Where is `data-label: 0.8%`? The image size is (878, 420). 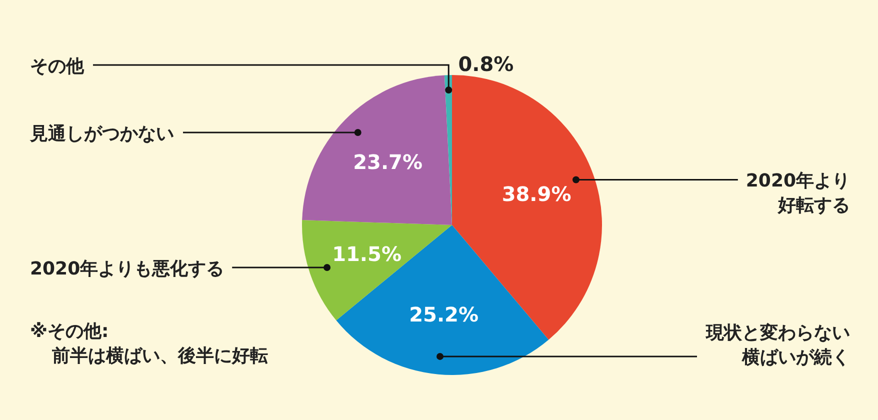
data-label: 0.8% is located at coordinates (486, 64).